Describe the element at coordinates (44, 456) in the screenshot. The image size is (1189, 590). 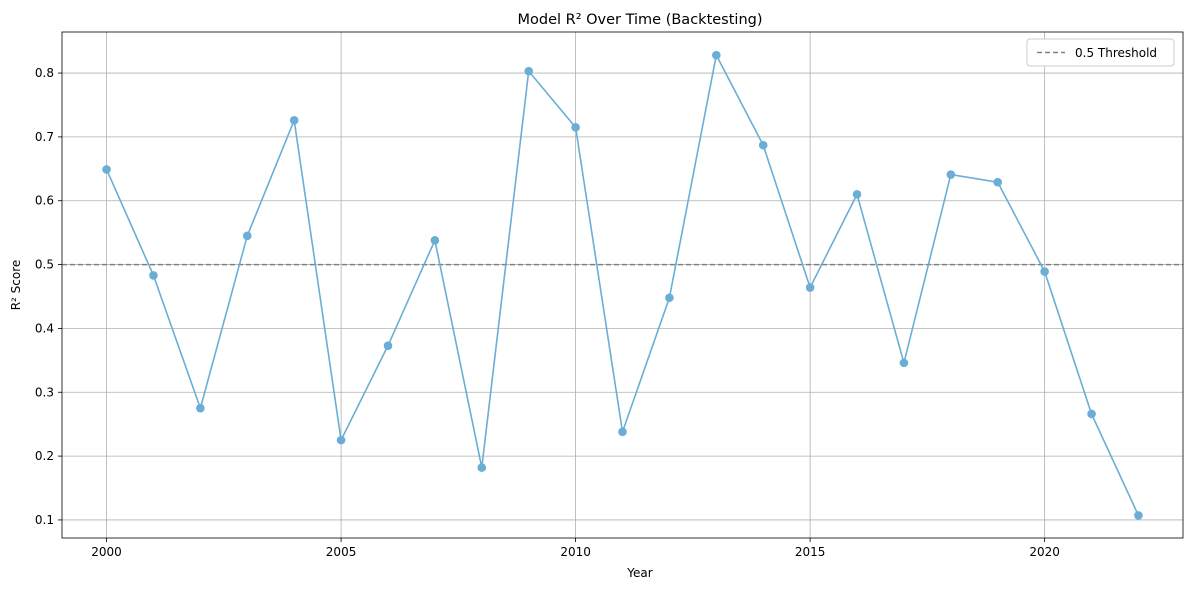
I see `y-tick-label: 0.2` at that location.